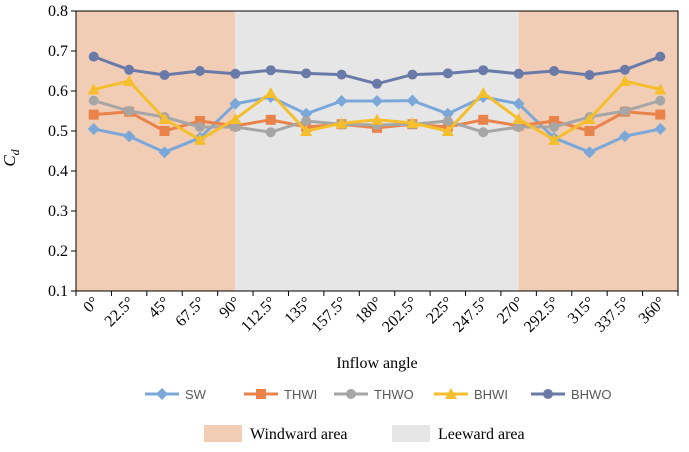  I want to click on legend-label: BHWI, so click(491, 394).